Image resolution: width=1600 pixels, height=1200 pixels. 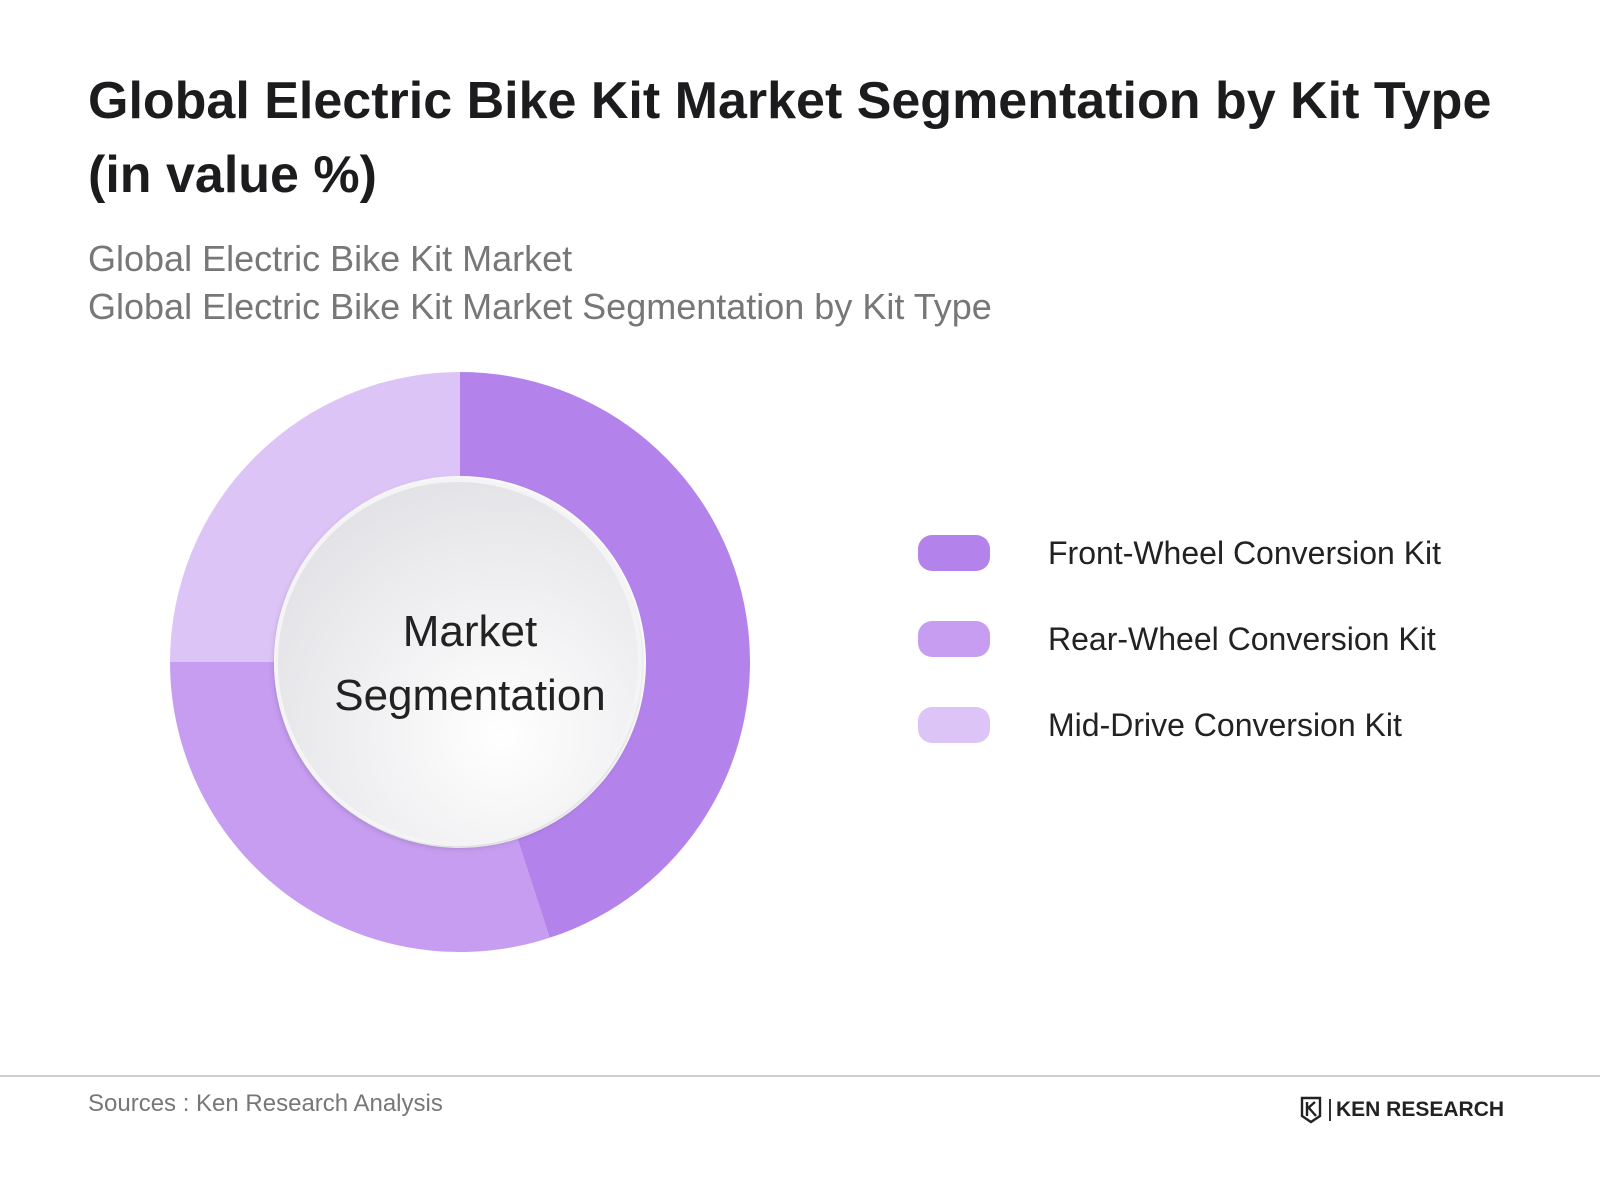 I want to click on legend-item-rear-wheel: Rear-Wheel Conversion Kit, so click(x=1238, y=639).